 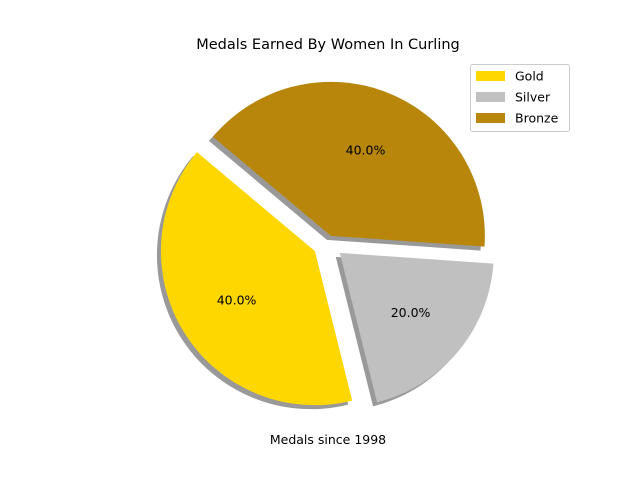 I want to click on legend-label-silver: Silver, so click(x=533, y=97).